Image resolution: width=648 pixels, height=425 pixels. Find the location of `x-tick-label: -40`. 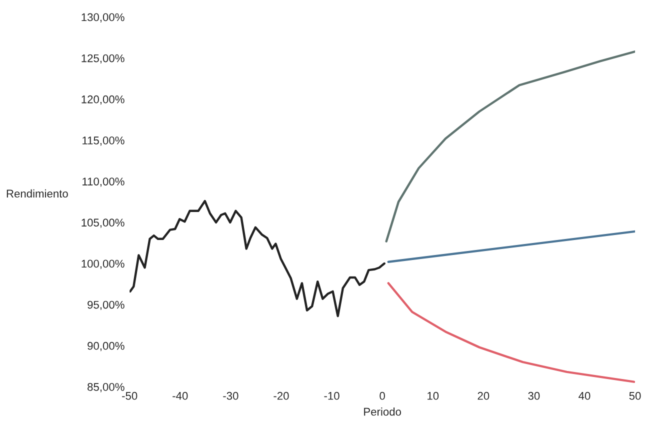

x-tick-label: -40 is located at coordinates (180, 396).